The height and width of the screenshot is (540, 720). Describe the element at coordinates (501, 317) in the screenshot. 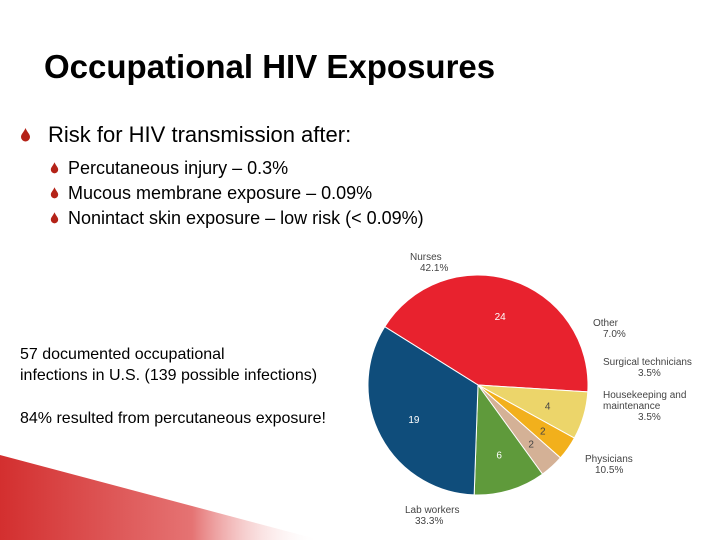

I see `slice-value-label: 24` at that location.